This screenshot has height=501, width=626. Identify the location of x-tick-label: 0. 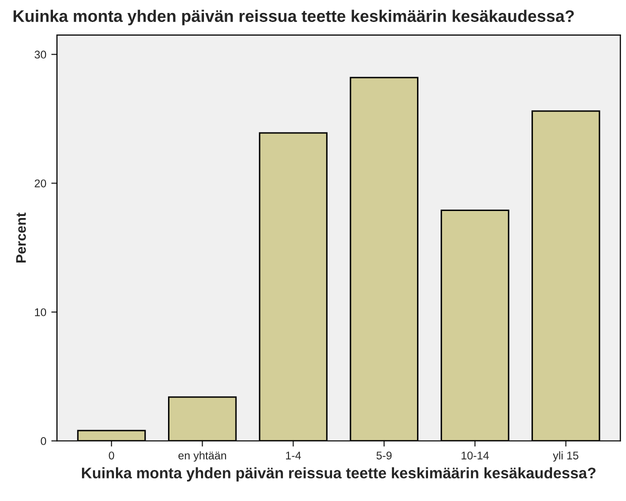
(111, 456).